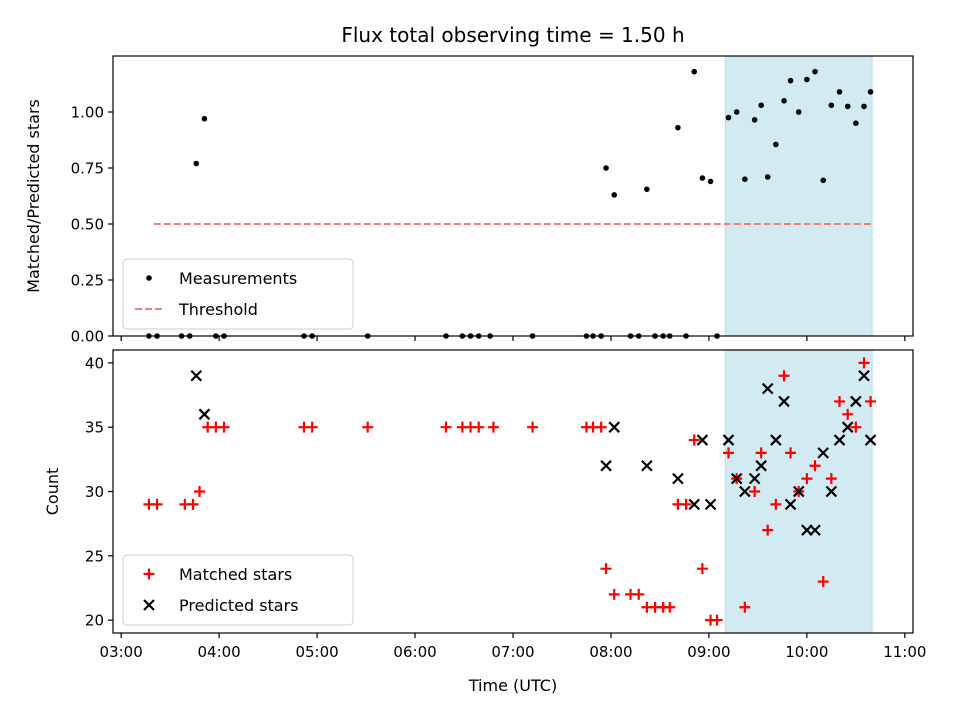 This screenshot has width=960, height=720. What do you see at coordinates (238, 294) in the screenshot?
I see `top-legend: Measurements Threshold` at bounding box center [238, 294].